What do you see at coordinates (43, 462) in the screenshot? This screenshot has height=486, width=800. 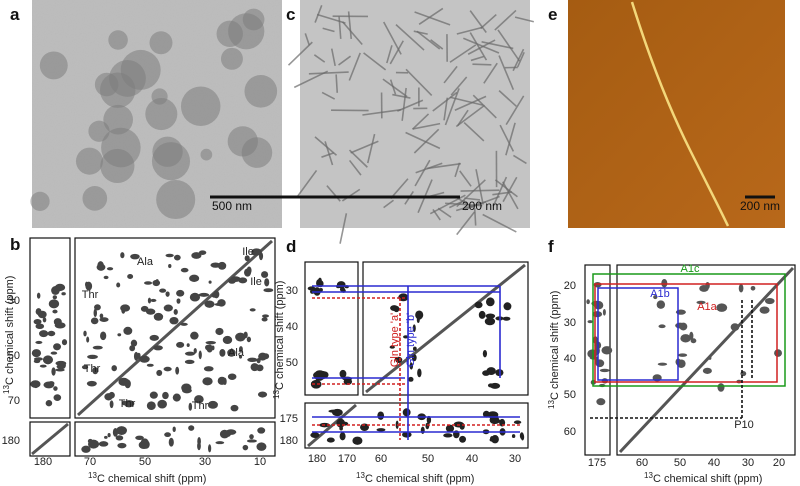 I see `x-tick-label: 180` at bounding box center [43, 462].